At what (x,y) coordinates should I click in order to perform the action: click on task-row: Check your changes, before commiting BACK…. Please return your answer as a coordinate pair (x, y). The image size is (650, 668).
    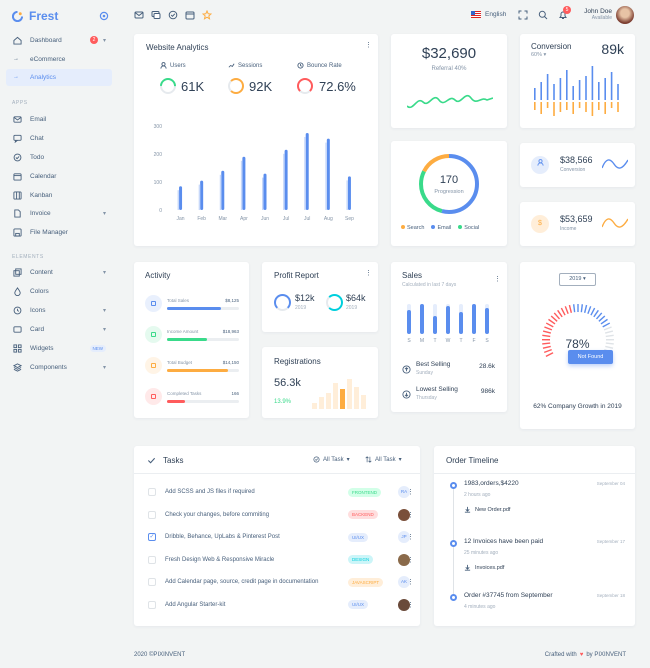
    Looking at the image, I should click on (281, 515).